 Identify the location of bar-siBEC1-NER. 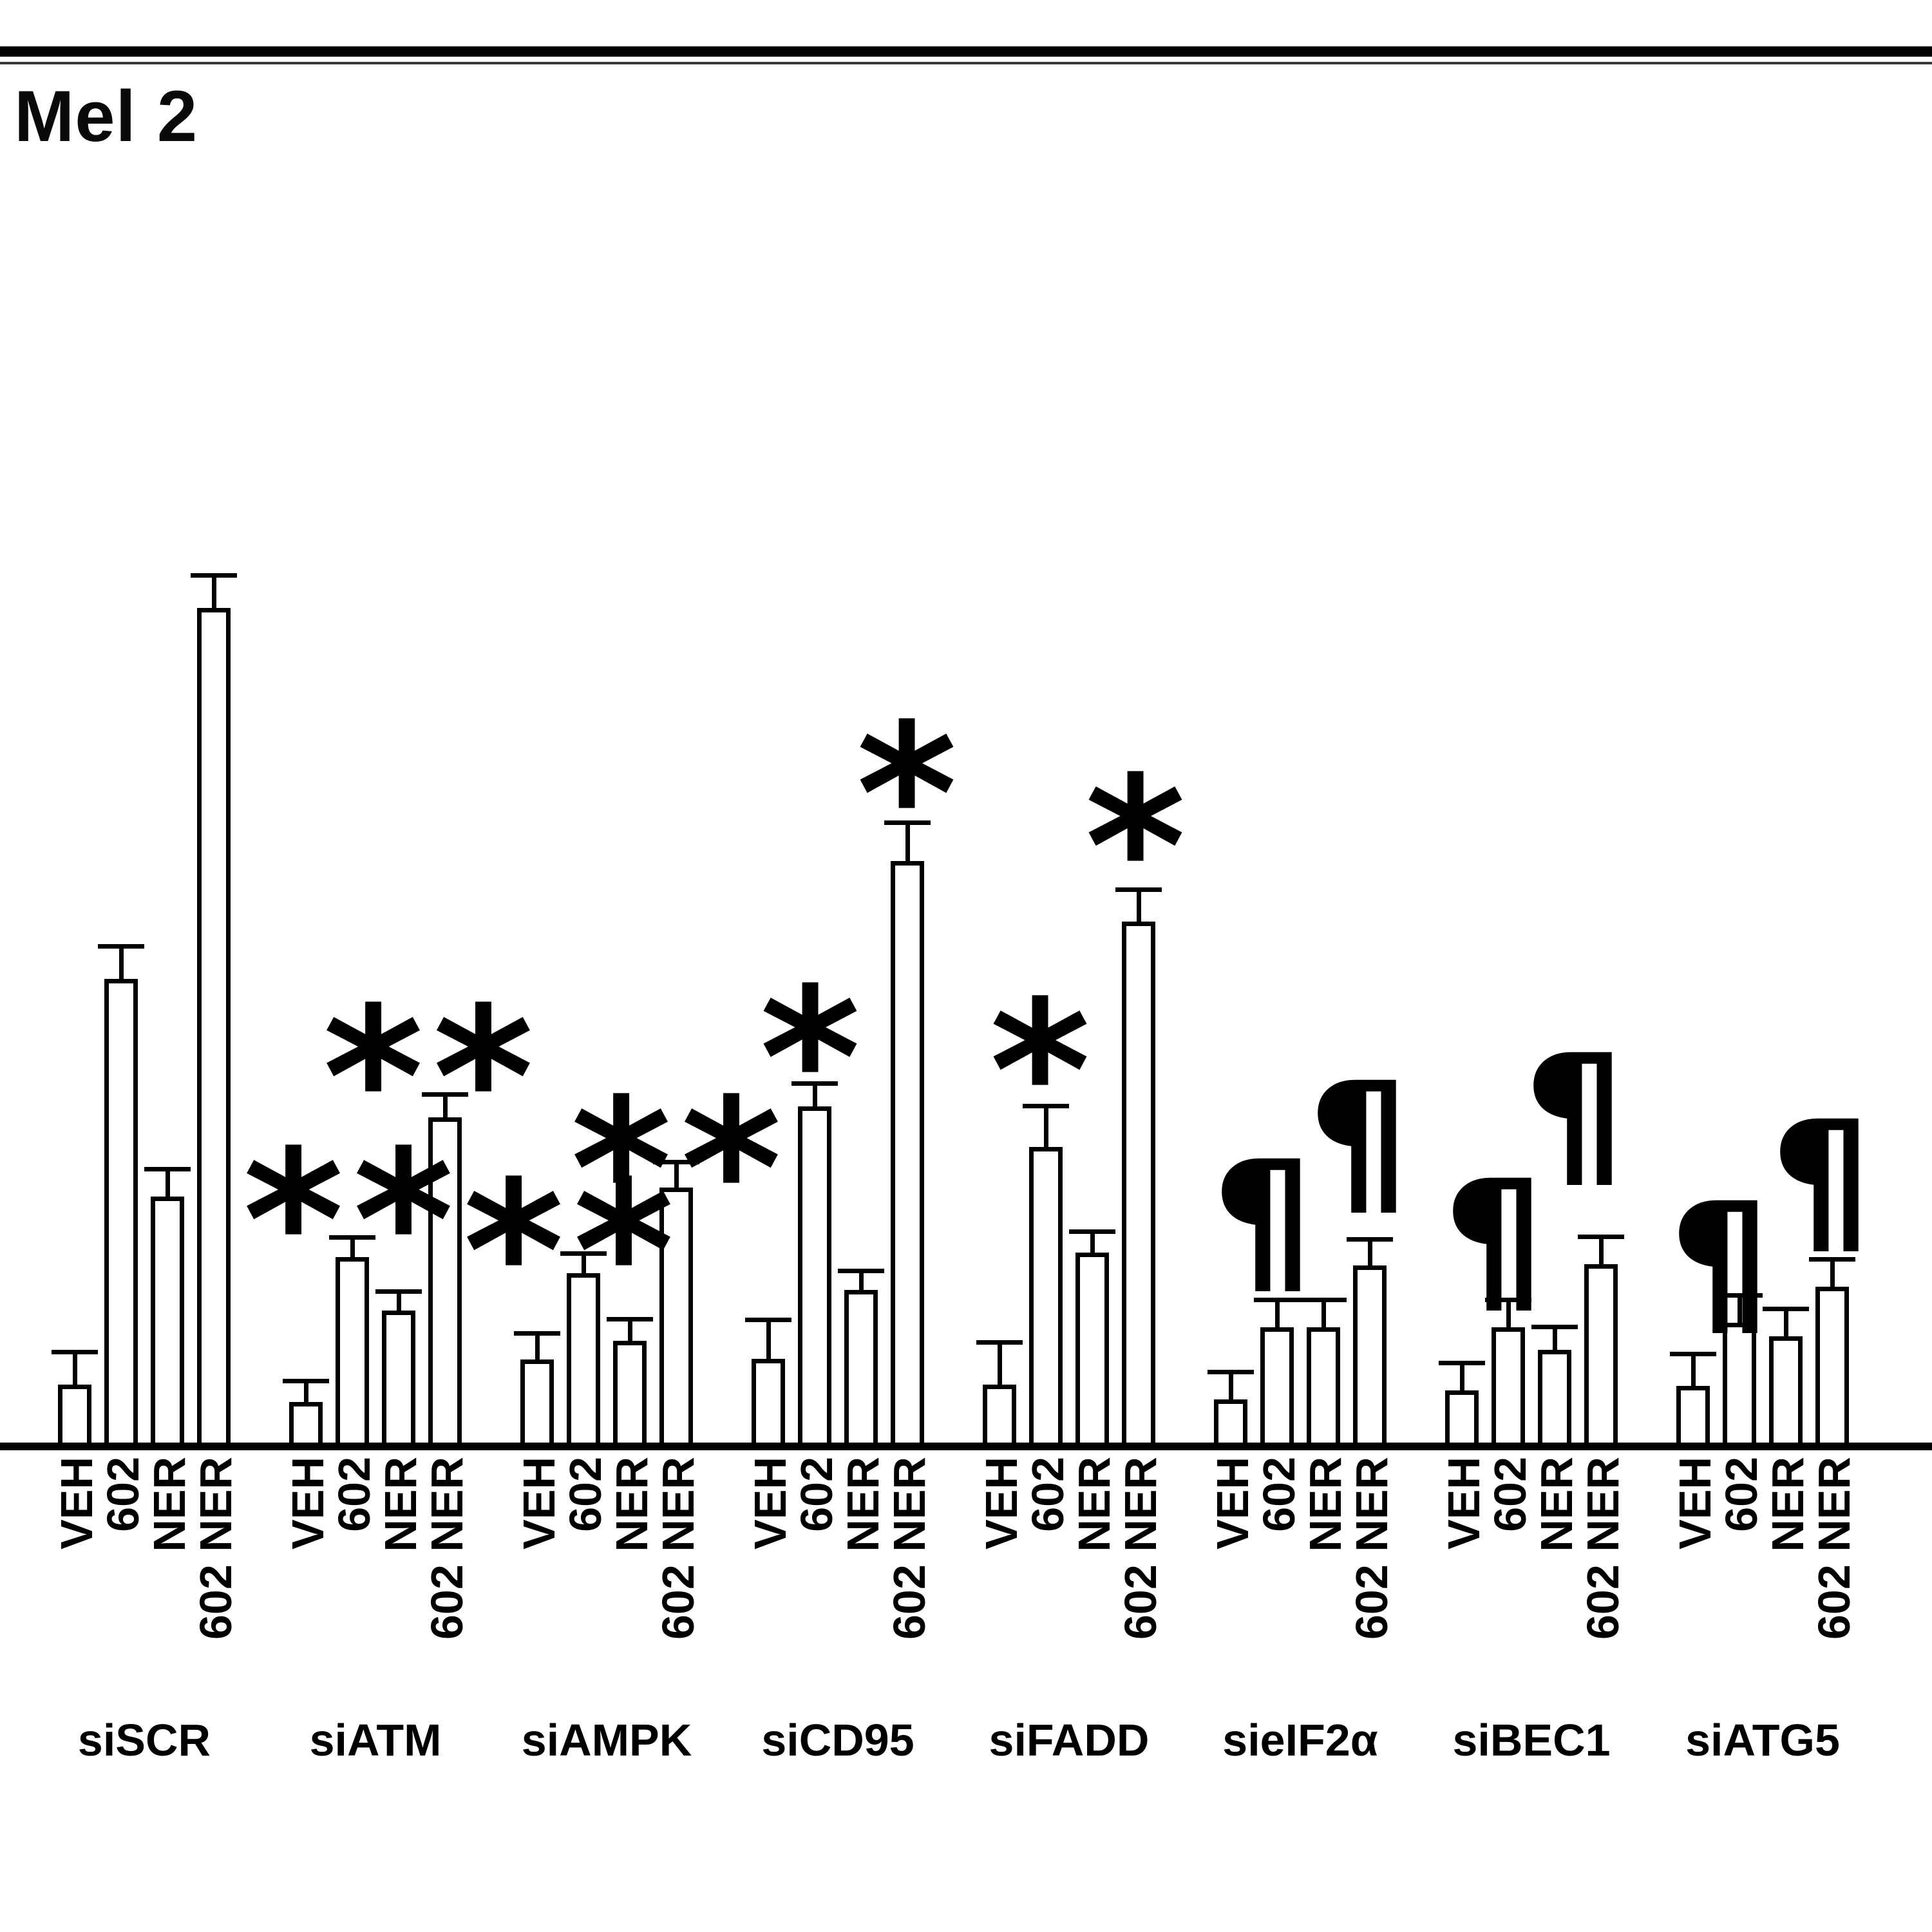
(1554, 1397).